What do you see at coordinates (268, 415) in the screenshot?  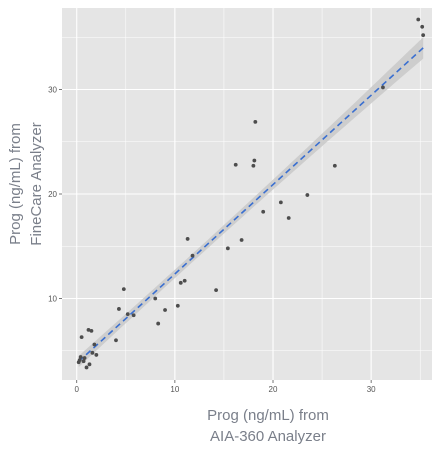 I see `x-axis-title-line-1: Prog (ng/mL) from` at bounding box center [268, 415].